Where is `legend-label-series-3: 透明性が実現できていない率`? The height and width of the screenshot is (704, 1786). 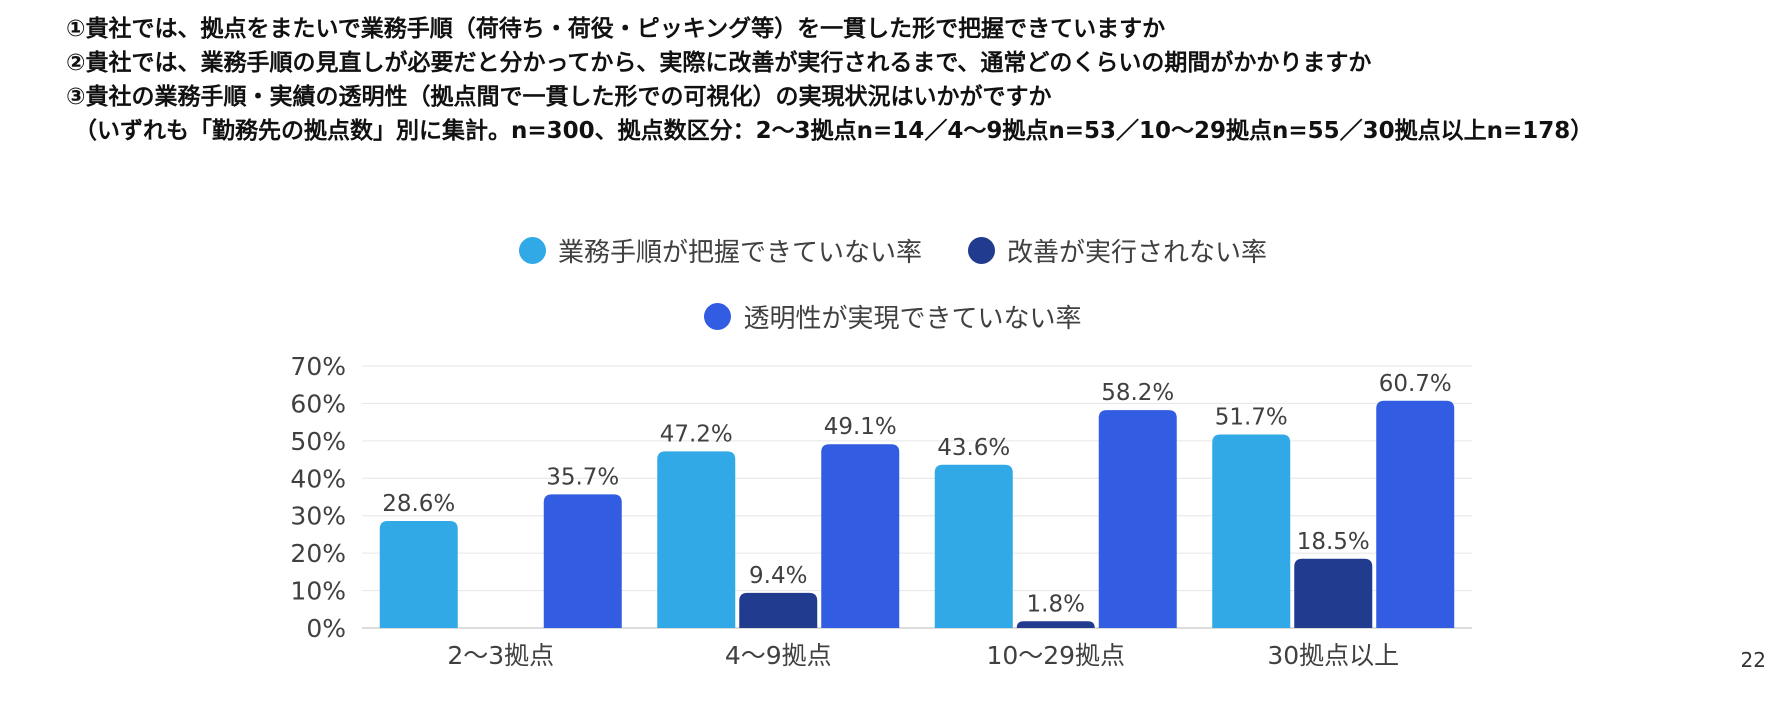 legend-label-series-3: 透明性が実現できていない率 is located at coordinates (912, 319).